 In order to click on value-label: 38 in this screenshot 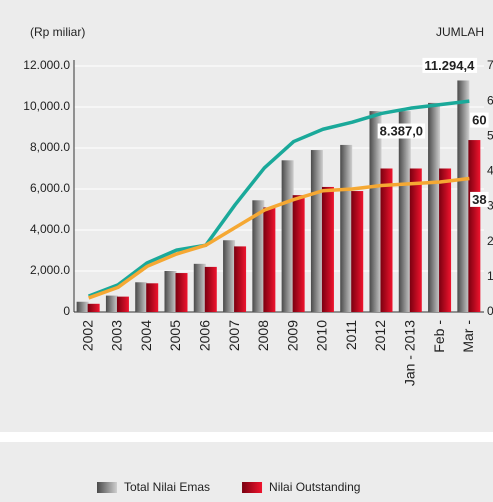, I will do `click(479, 199)`.